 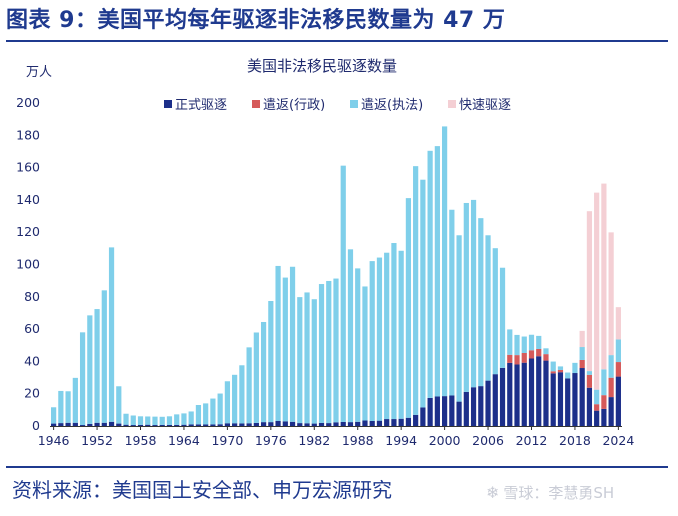 What do you see at coordinates (604, 276) in the screenshot?
I see `bar-segment-快速驱逐-2022` at bounding box center [604, 276].